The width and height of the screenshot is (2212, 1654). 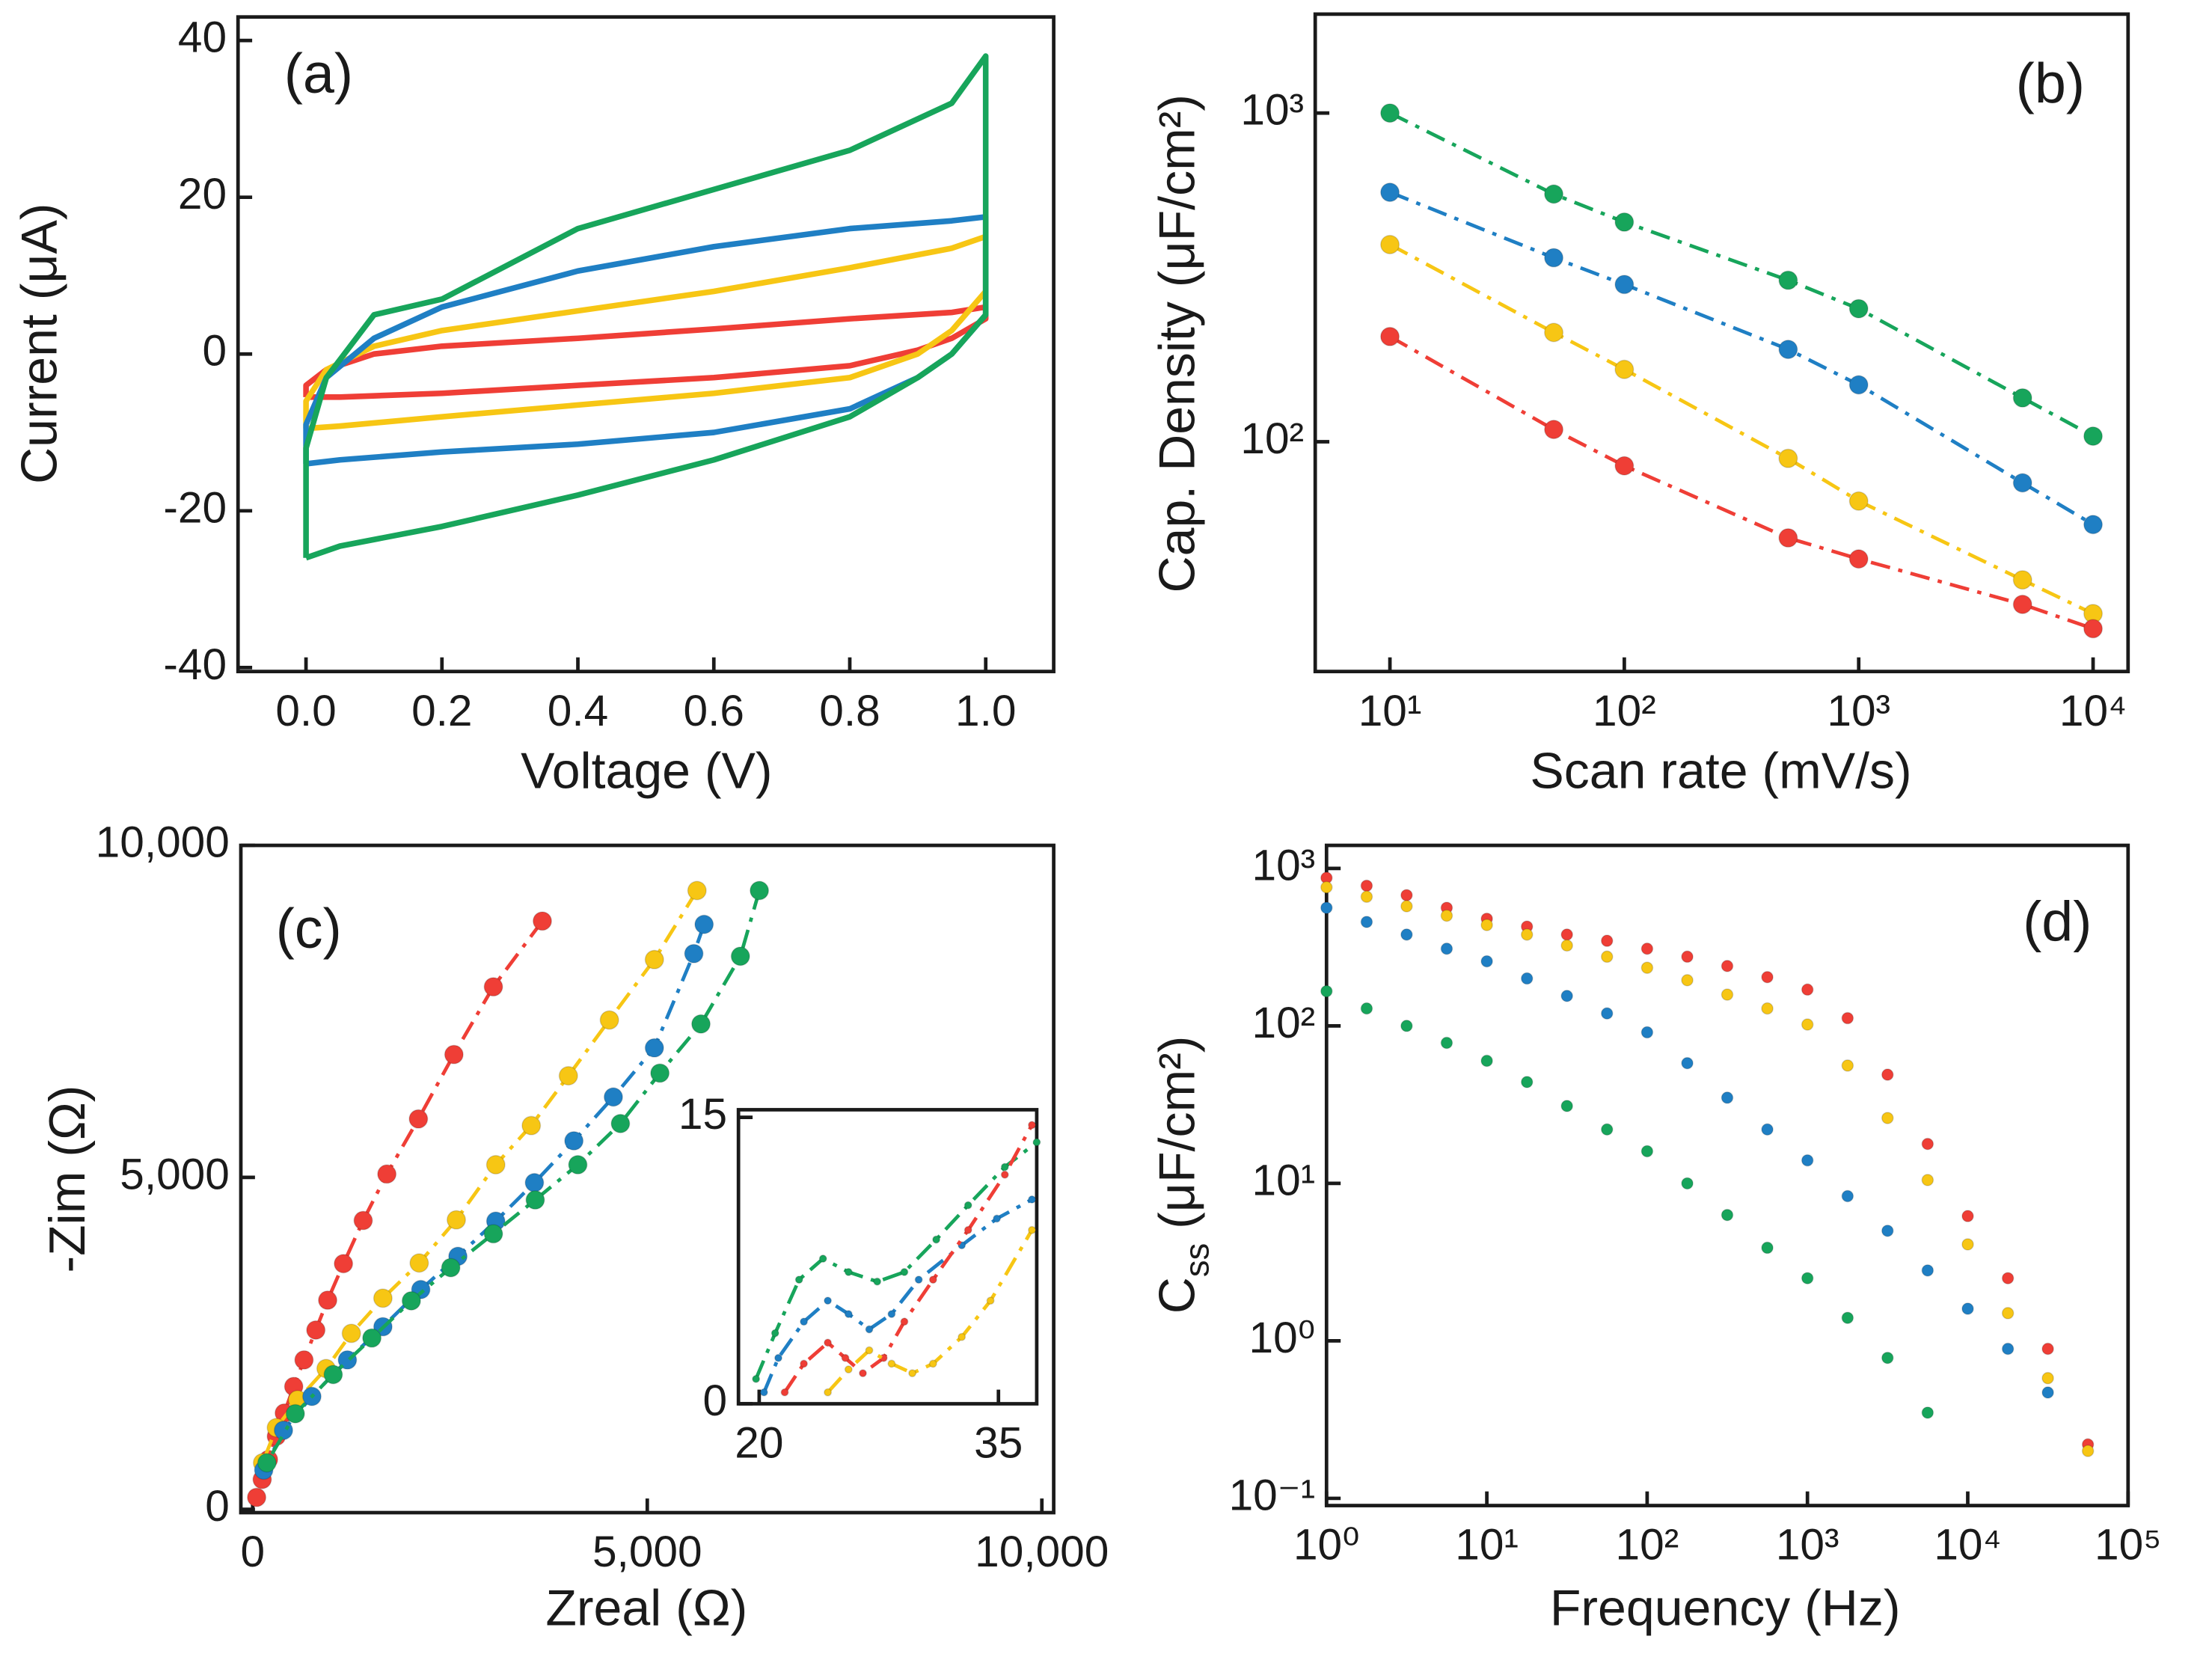 I want to click on x-tick-label: 10⁴, so click(x=2093, y=711).